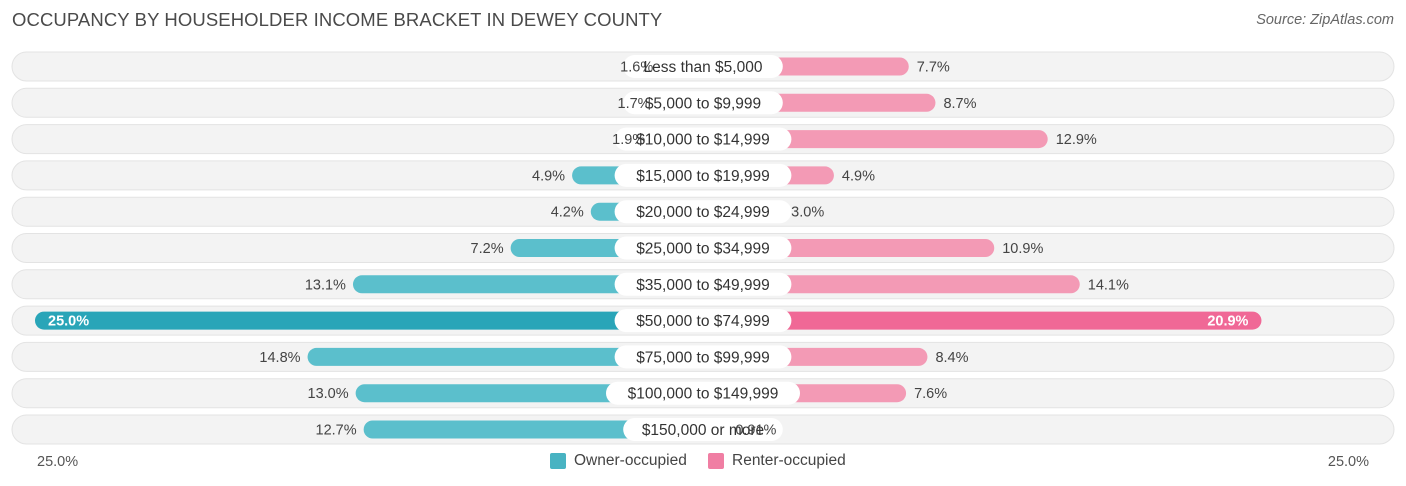 The image size is (1406, 486). What do you see at coordinates (630, 460) in the screenshot?
I see `legend-label-owner: Owner-occupied` at bounding box center [630, 460].